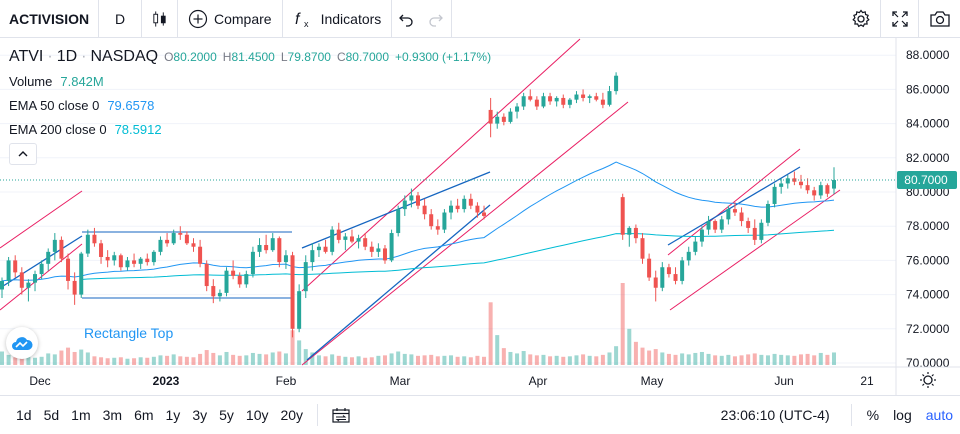  I want to click on percent-toggle: %, so click(873, 415).